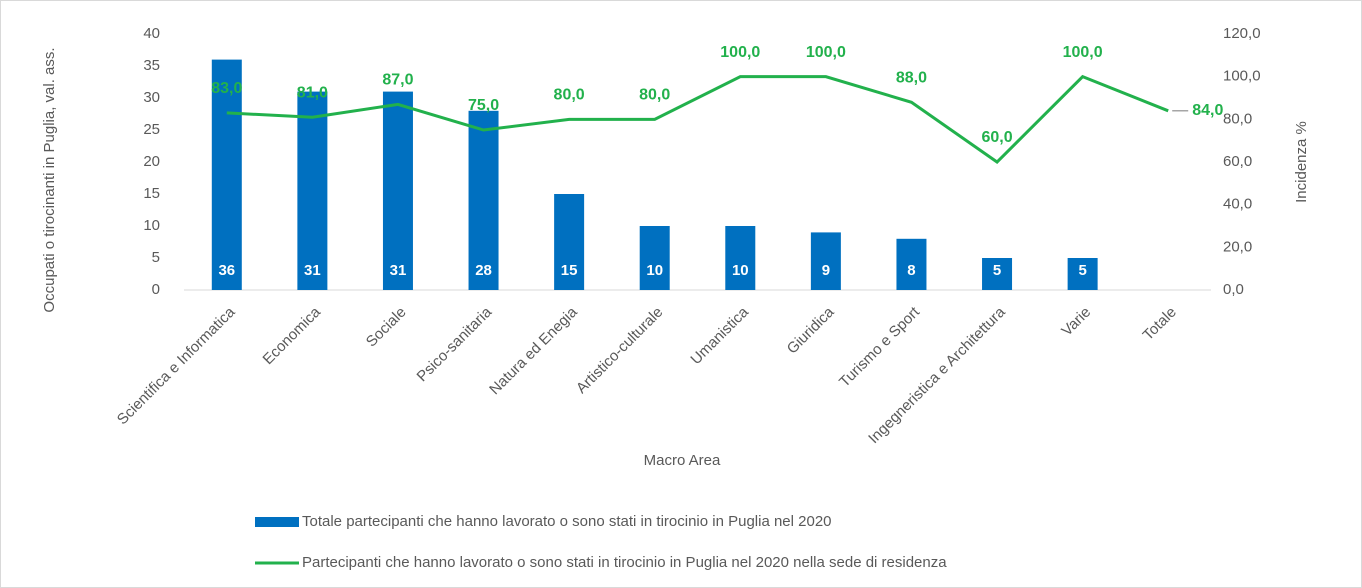 This screenshot has height=588, width=1362. What do you see at coordinates (483, 105) in the screenshot?
I see `line-label: 75,0` at bounding box center [483, 105].